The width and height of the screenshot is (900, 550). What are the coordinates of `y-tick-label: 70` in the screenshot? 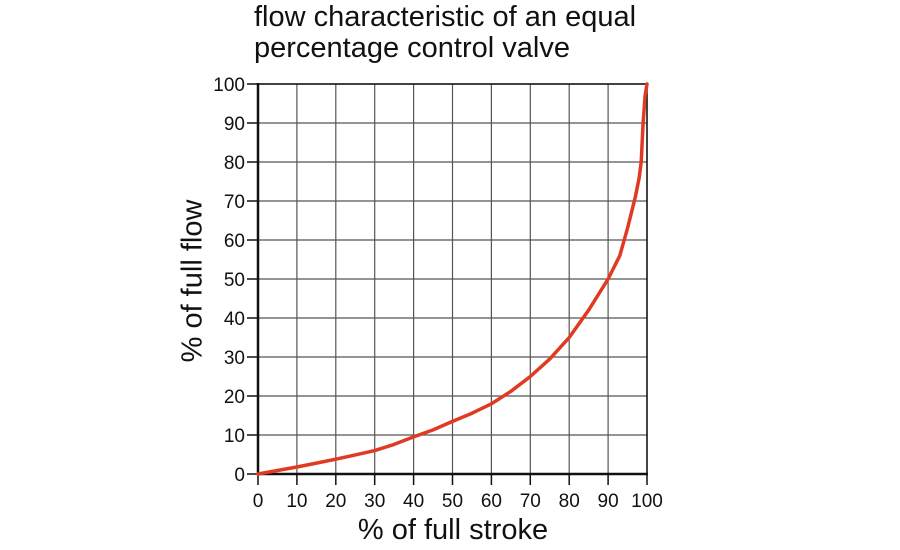 It's located at (234, 202).